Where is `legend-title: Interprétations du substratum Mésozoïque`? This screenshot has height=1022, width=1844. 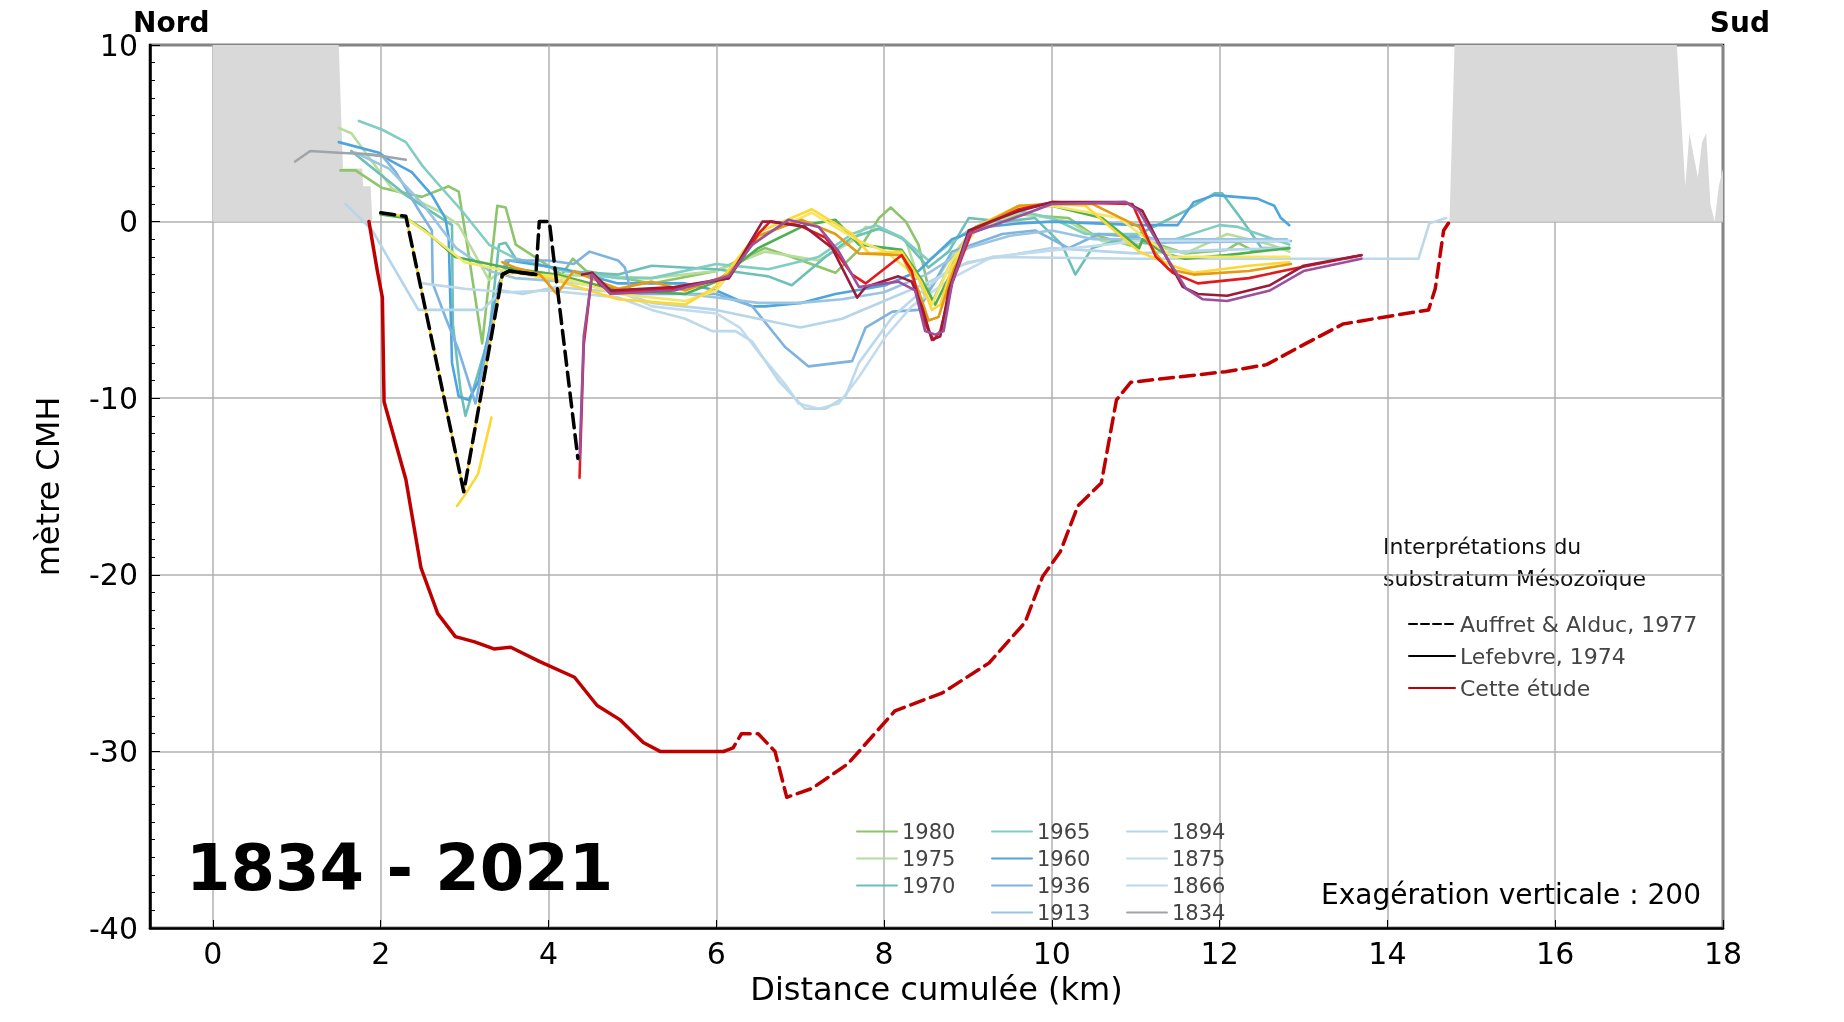
legend-title: Interprétations du substratum Mésozoïque is located at coordinates (1514, 562).